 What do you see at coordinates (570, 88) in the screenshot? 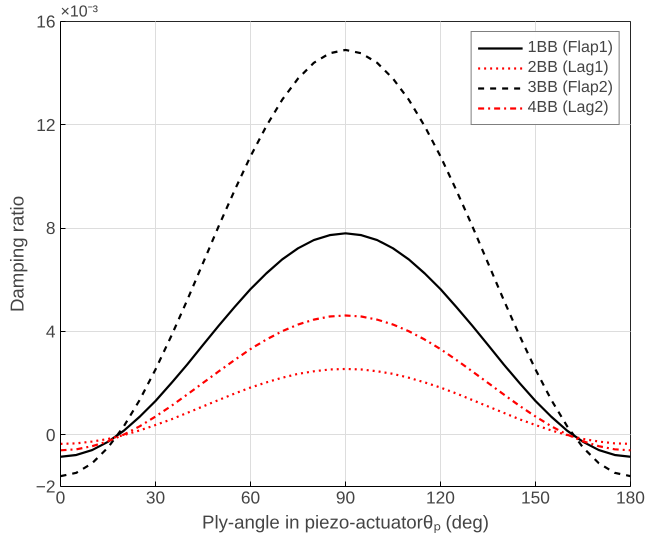
I see `legend-label: 3BB (Flap2)` at bounding box center [570, 88].